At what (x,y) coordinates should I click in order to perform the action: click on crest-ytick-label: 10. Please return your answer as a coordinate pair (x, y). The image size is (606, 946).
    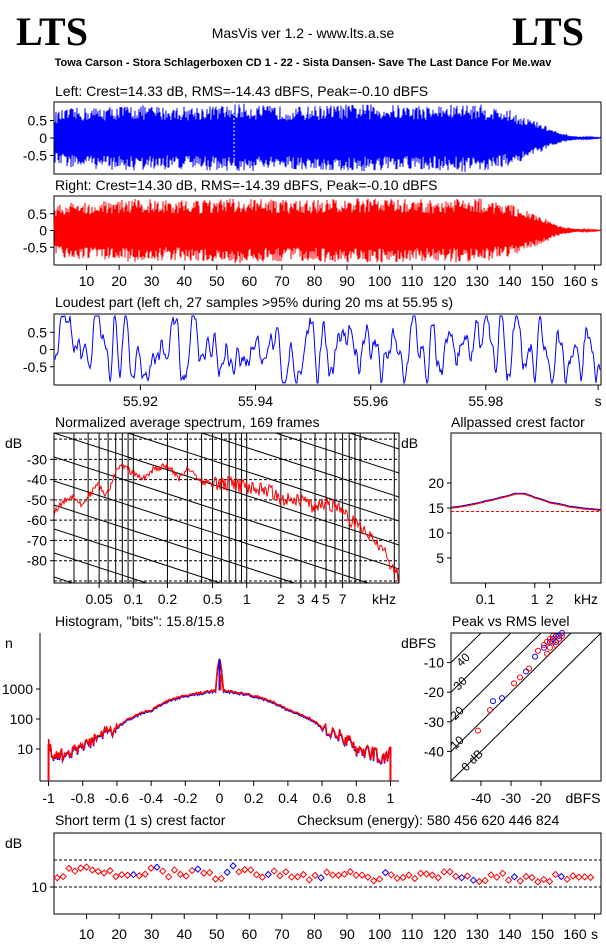
    Looking at the image, I should click on (39, 887).